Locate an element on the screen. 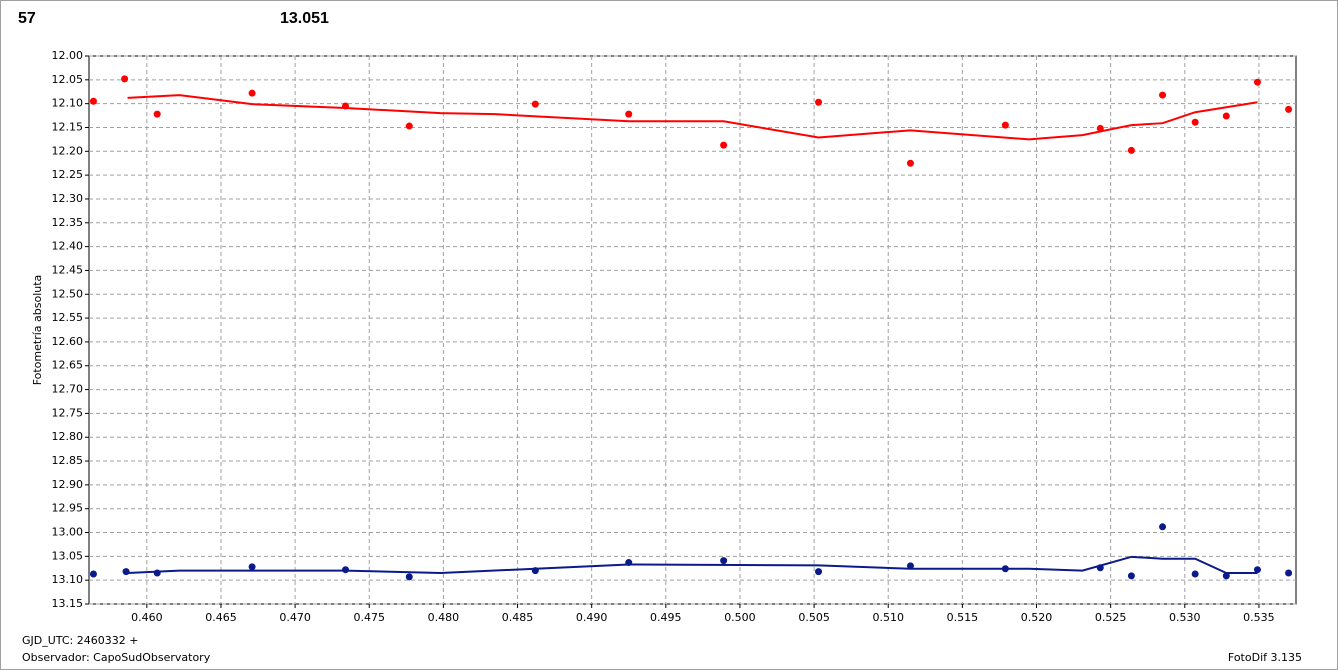  y-tick-label: 12.30 is located at coordinates (68, 198).